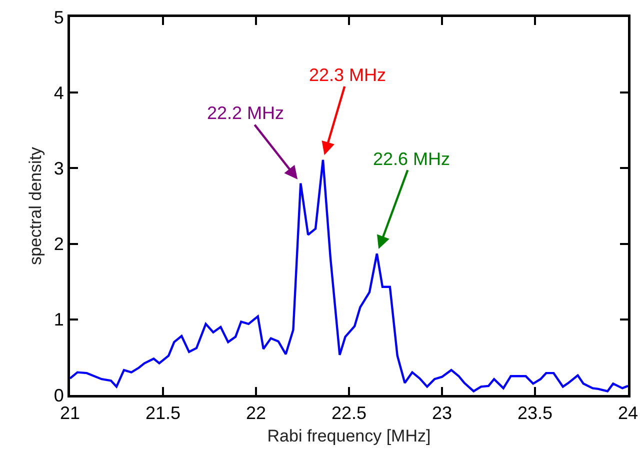 This screenshot has height=458, width=641. Describe the element at coordinates (535, 413) in the screenshot. I see `x-tick-label: 23.5` at that location.